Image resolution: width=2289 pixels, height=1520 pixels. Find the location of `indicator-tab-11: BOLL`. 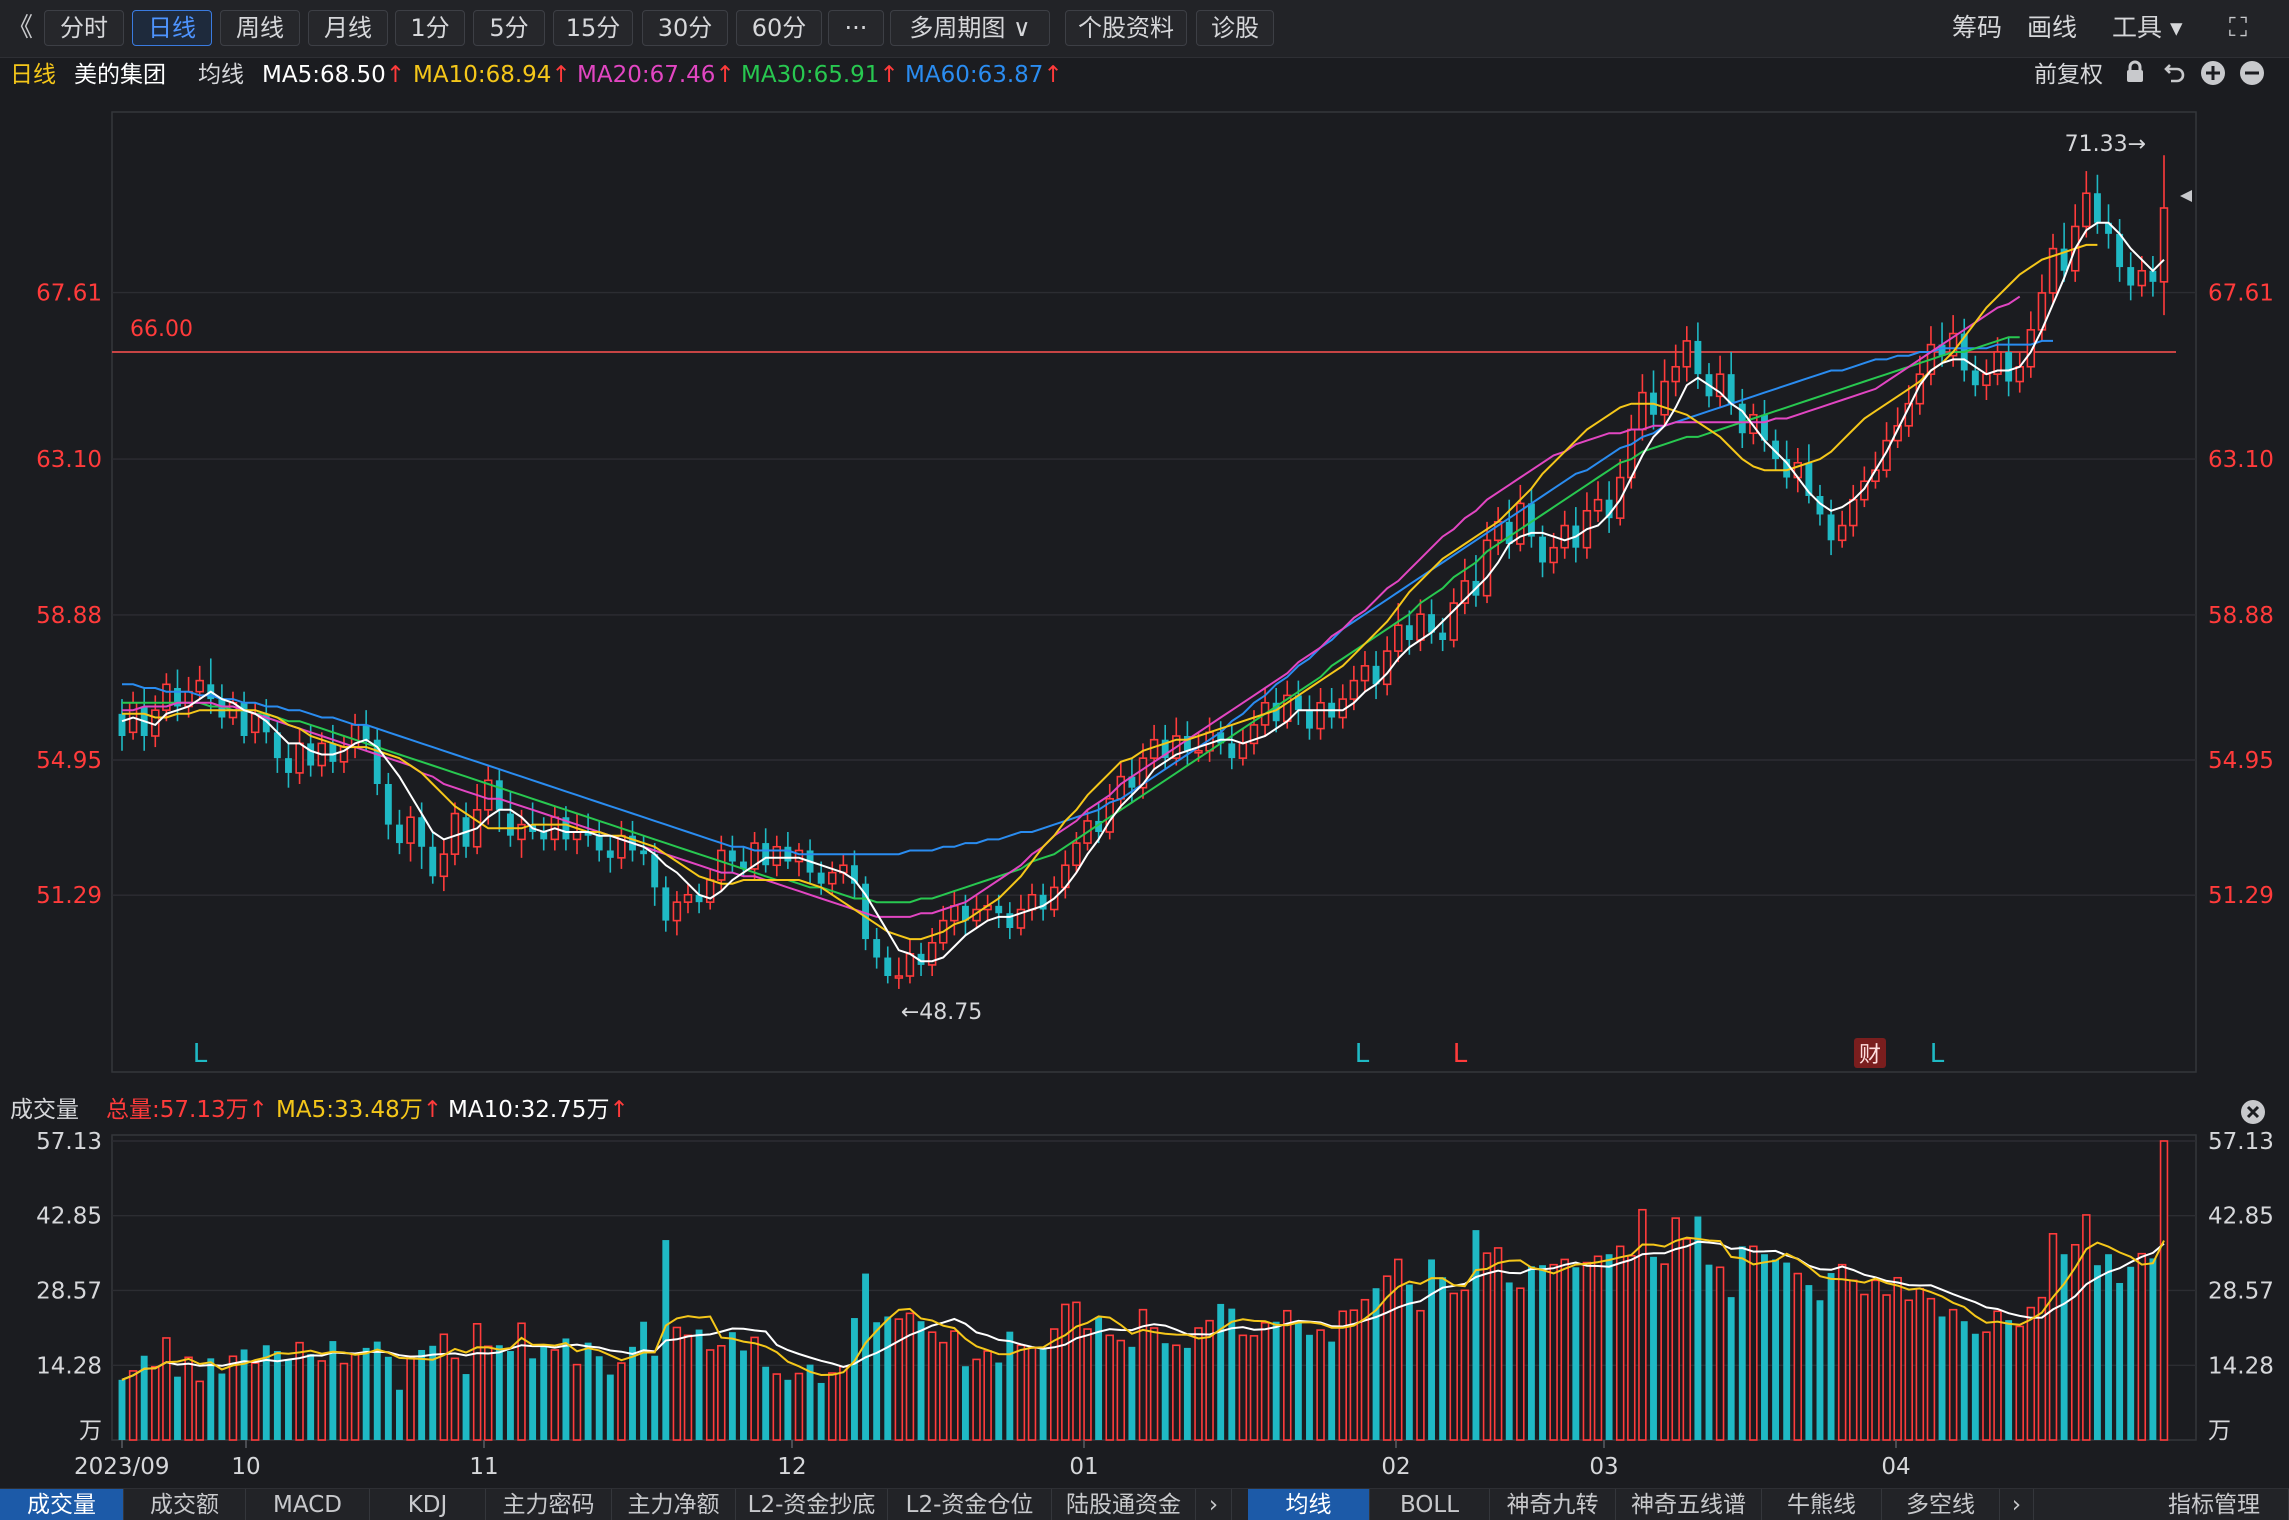

indicator-tab-11: BOLL is located at coordinates (1430, 1504).